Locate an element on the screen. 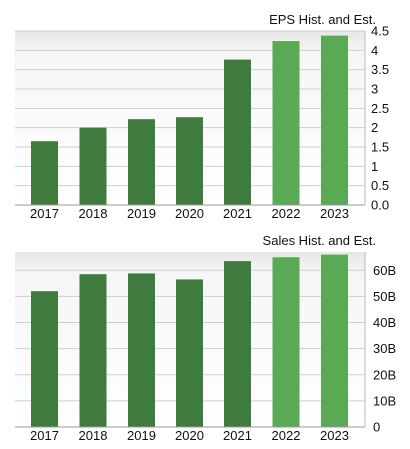 Image resolution: width=410 pixels, height=449 pixels. sales-y-tick-label: 30B is located at coordinates (384, 348).